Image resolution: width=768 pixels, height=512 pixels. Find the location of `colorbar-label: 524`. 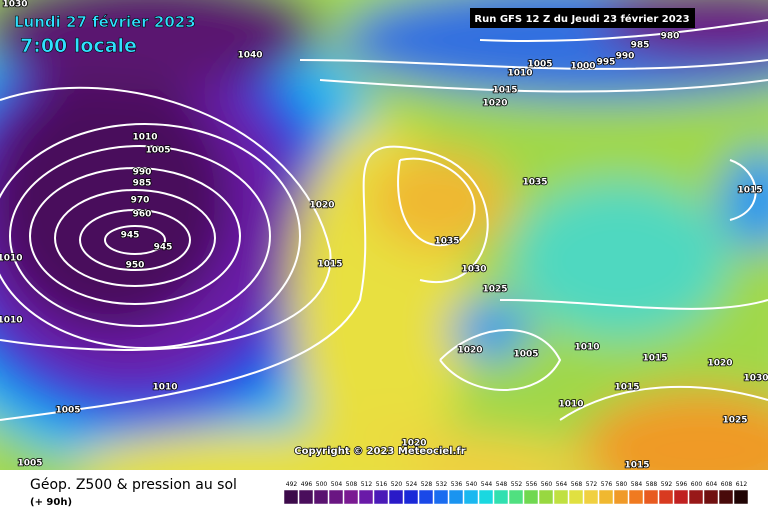

colorbar-label: 524 is located at coordinates (412, 484).